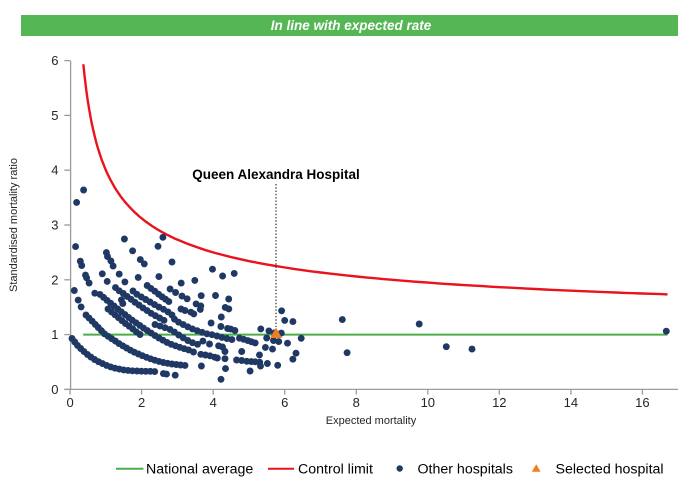 This screenshot has width=700, height=500. Describe the element at coordinates (356, 402) in the screenshot. I see `svg-text: 8` at that location.